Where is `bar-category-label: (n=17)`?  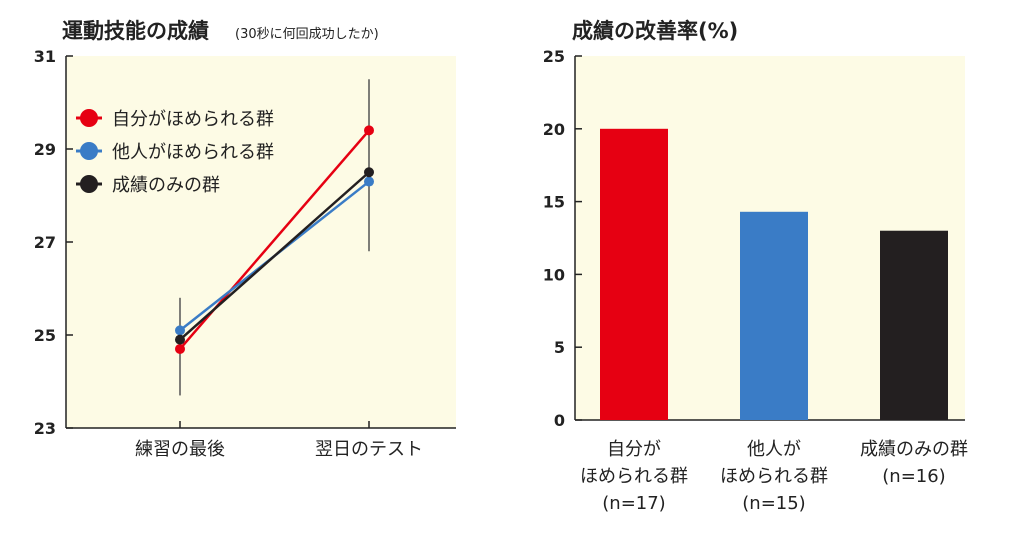 bar-category-label: (n=17) is located at coordinates (633, 503).